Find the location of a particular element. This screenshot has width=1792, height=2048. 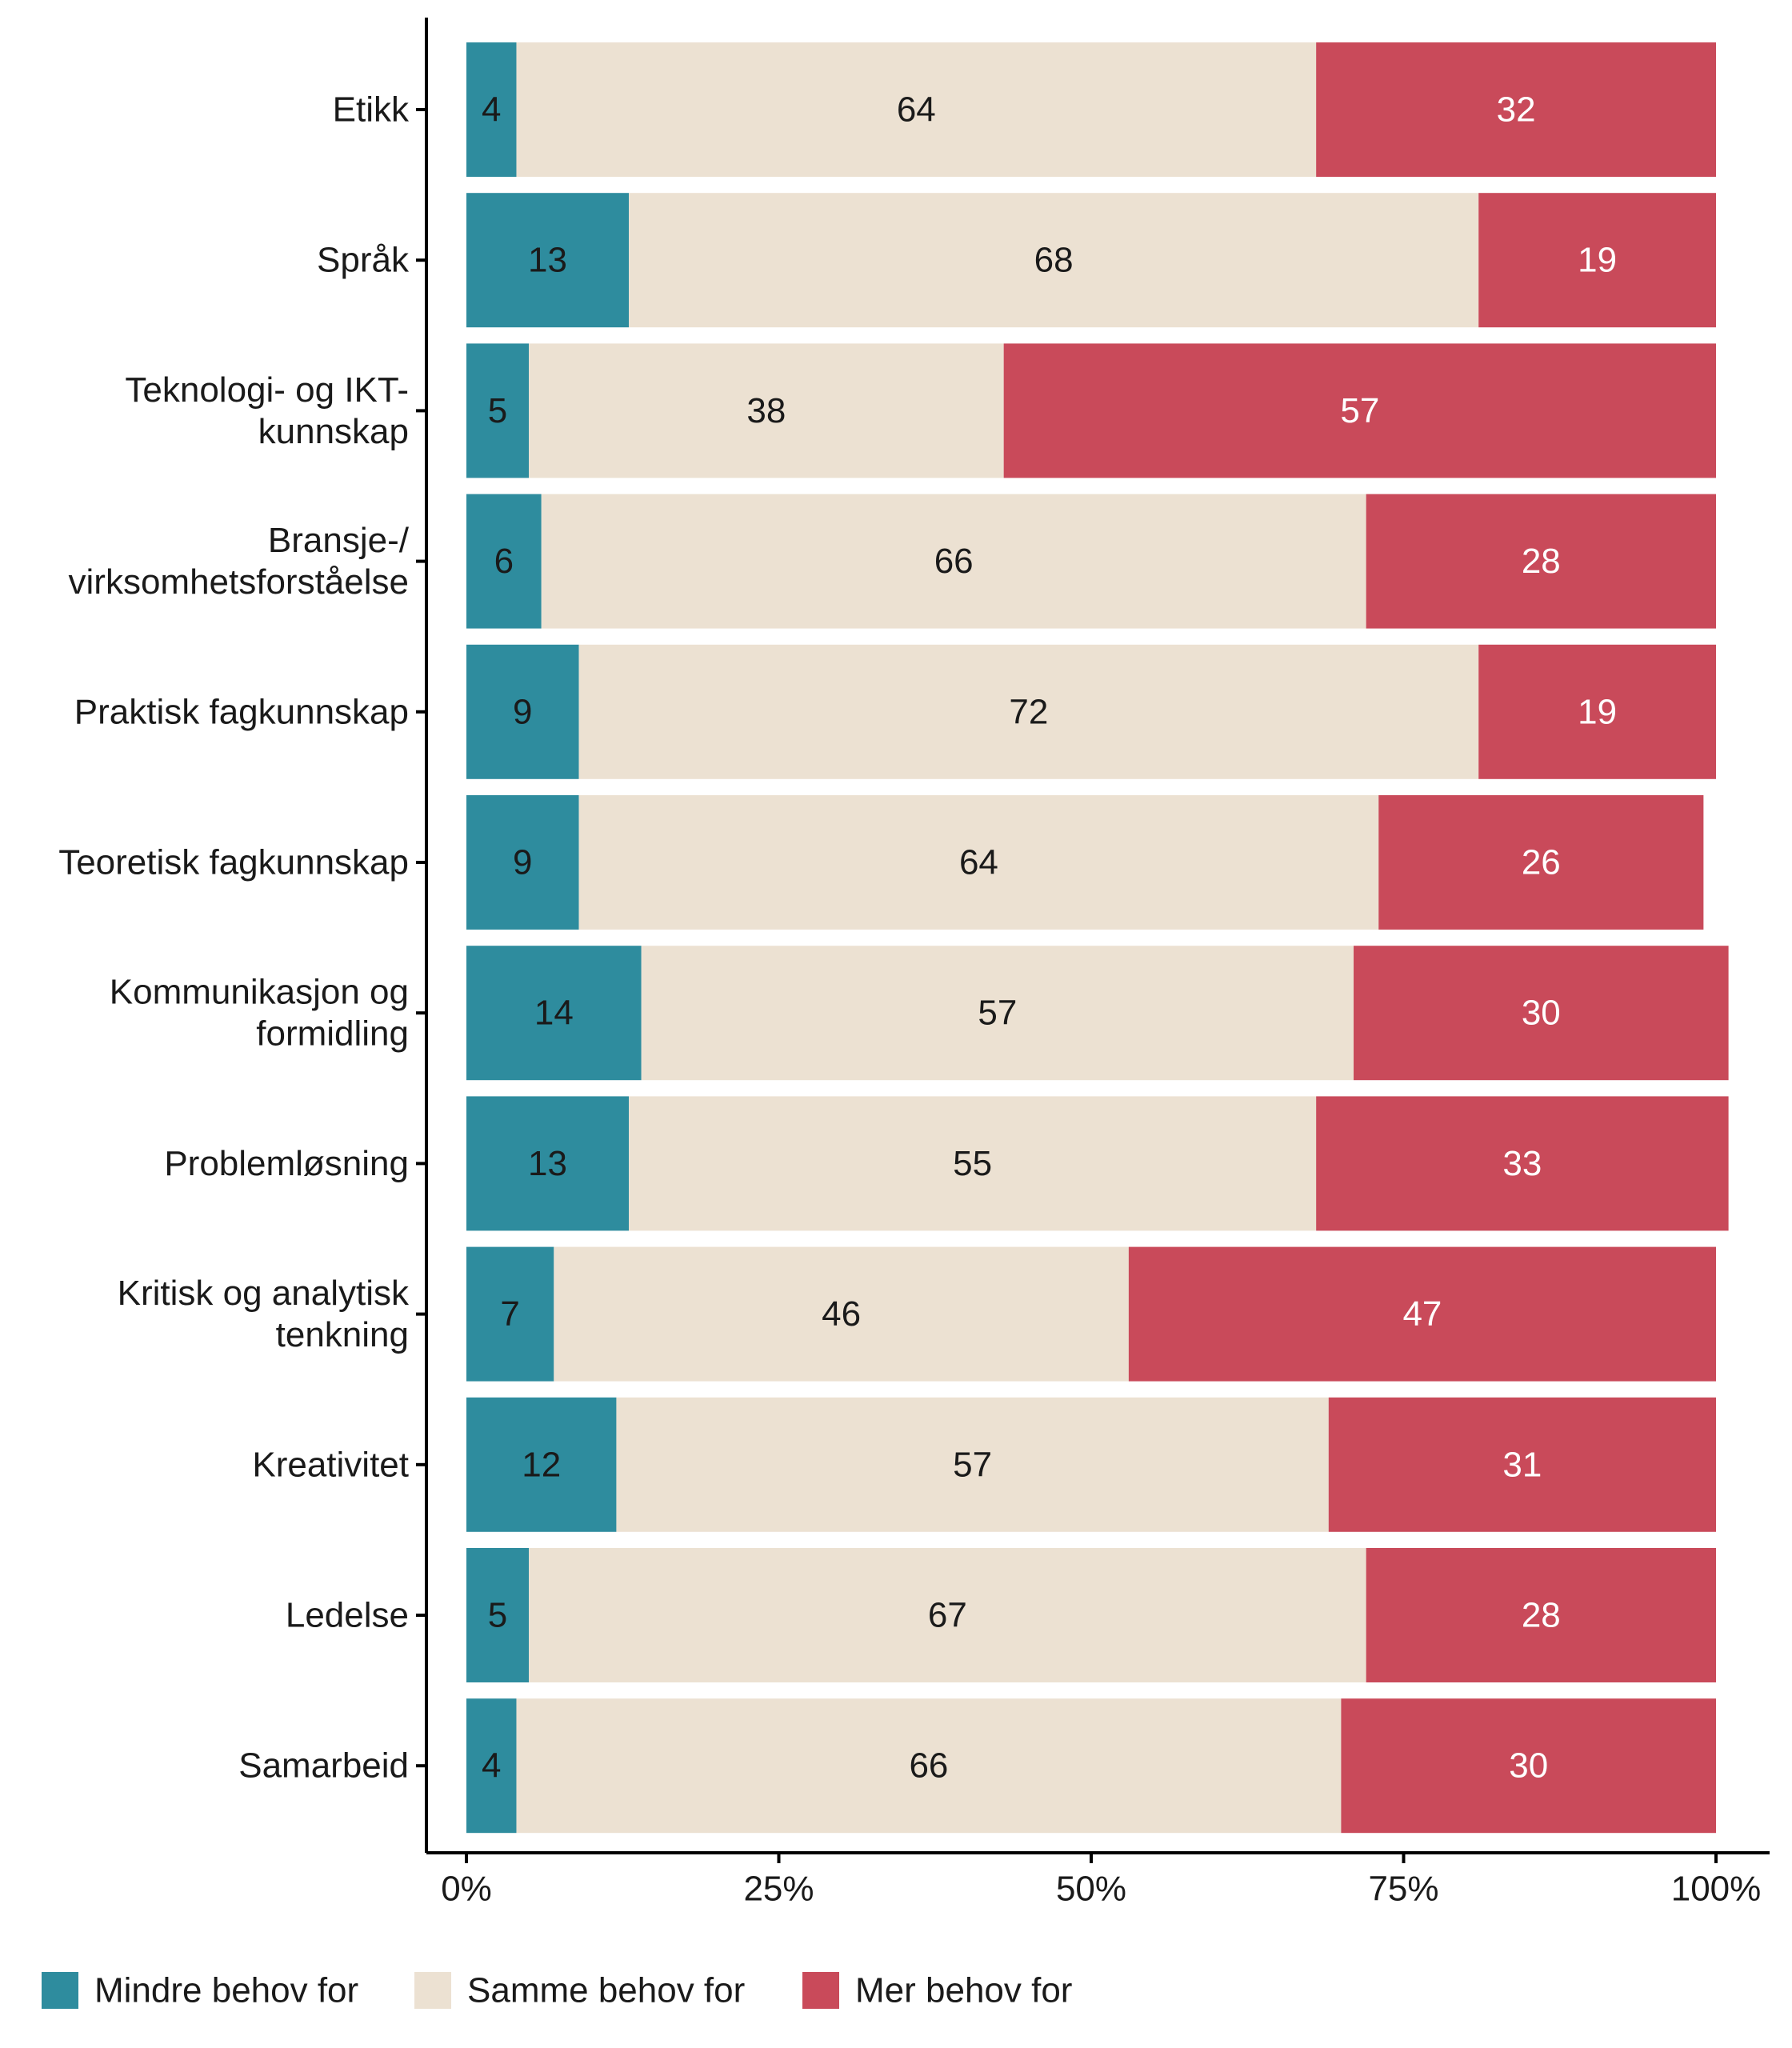

data-label: 26 is located at coordinates (1541, 862).